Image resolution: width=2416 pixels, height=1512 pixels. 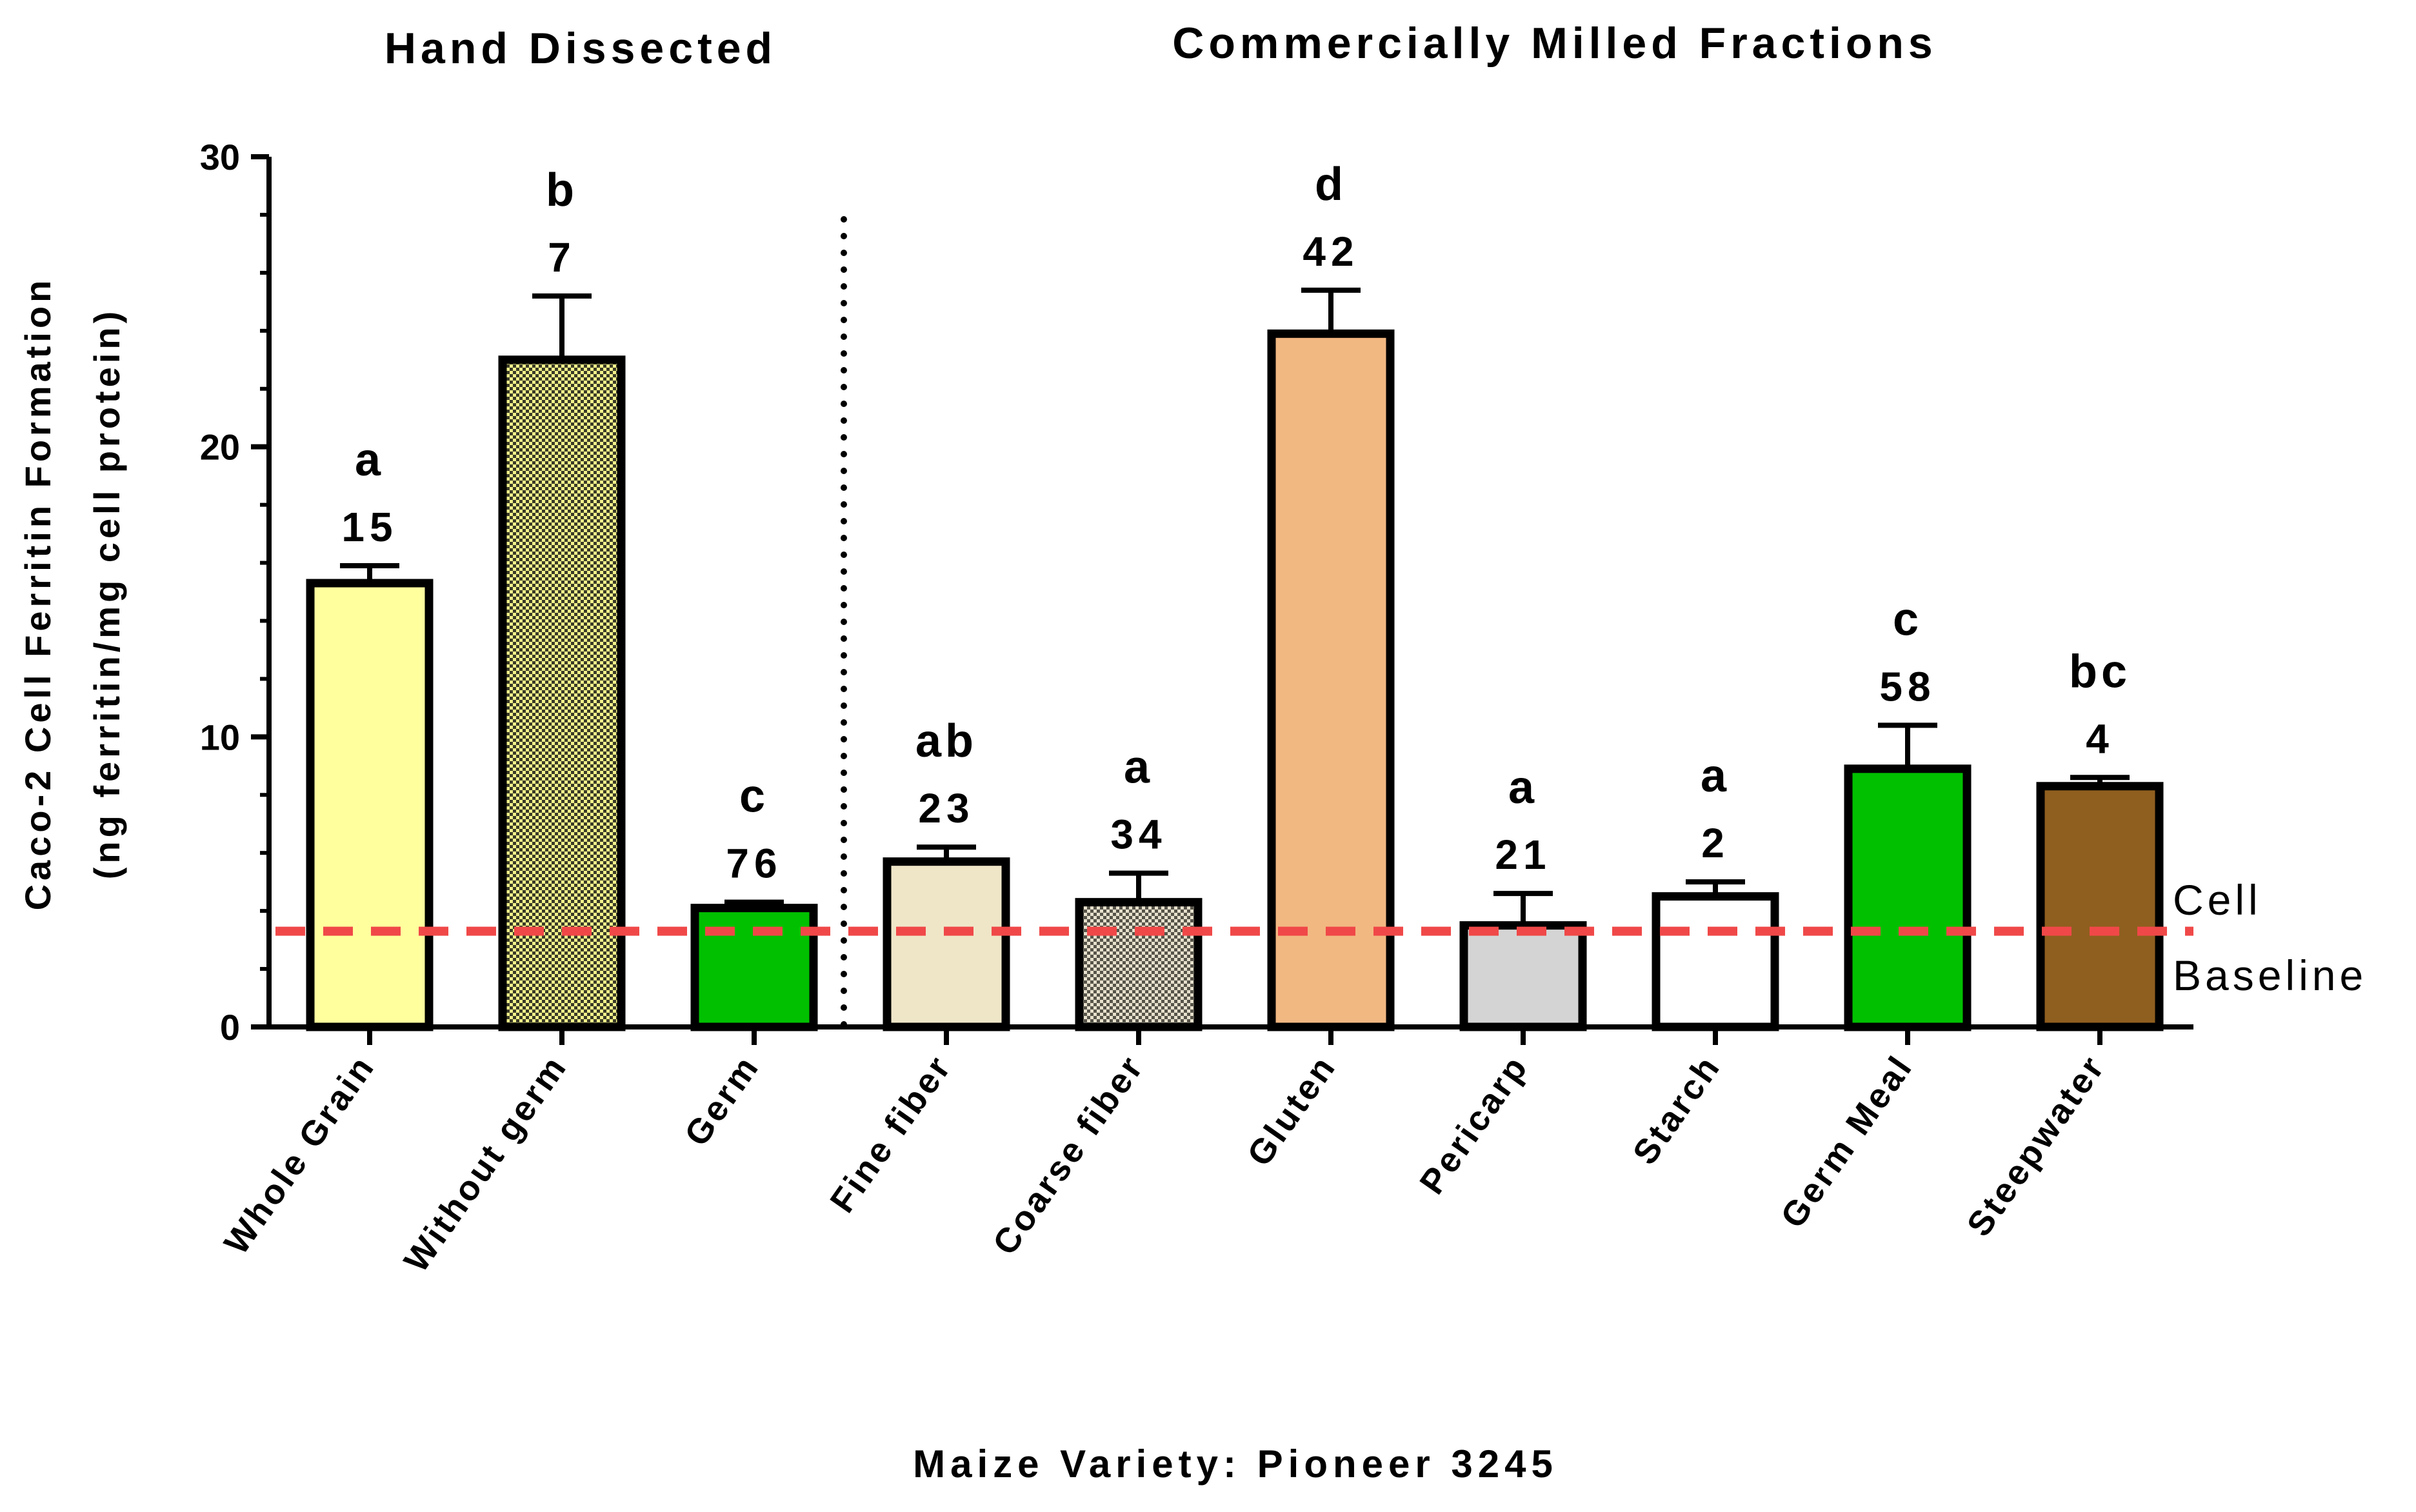 What do you see at coordinates (1138, 834) in the screenshot?
I see `bar-n-label-coarse-fiber: 34` at bounding box center [1138, 834].